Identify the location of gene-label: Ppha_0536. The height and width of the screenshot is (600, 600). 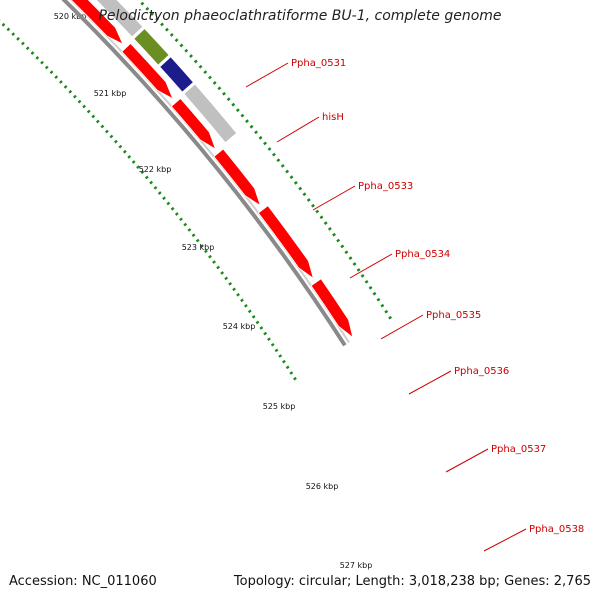
(481, 371).